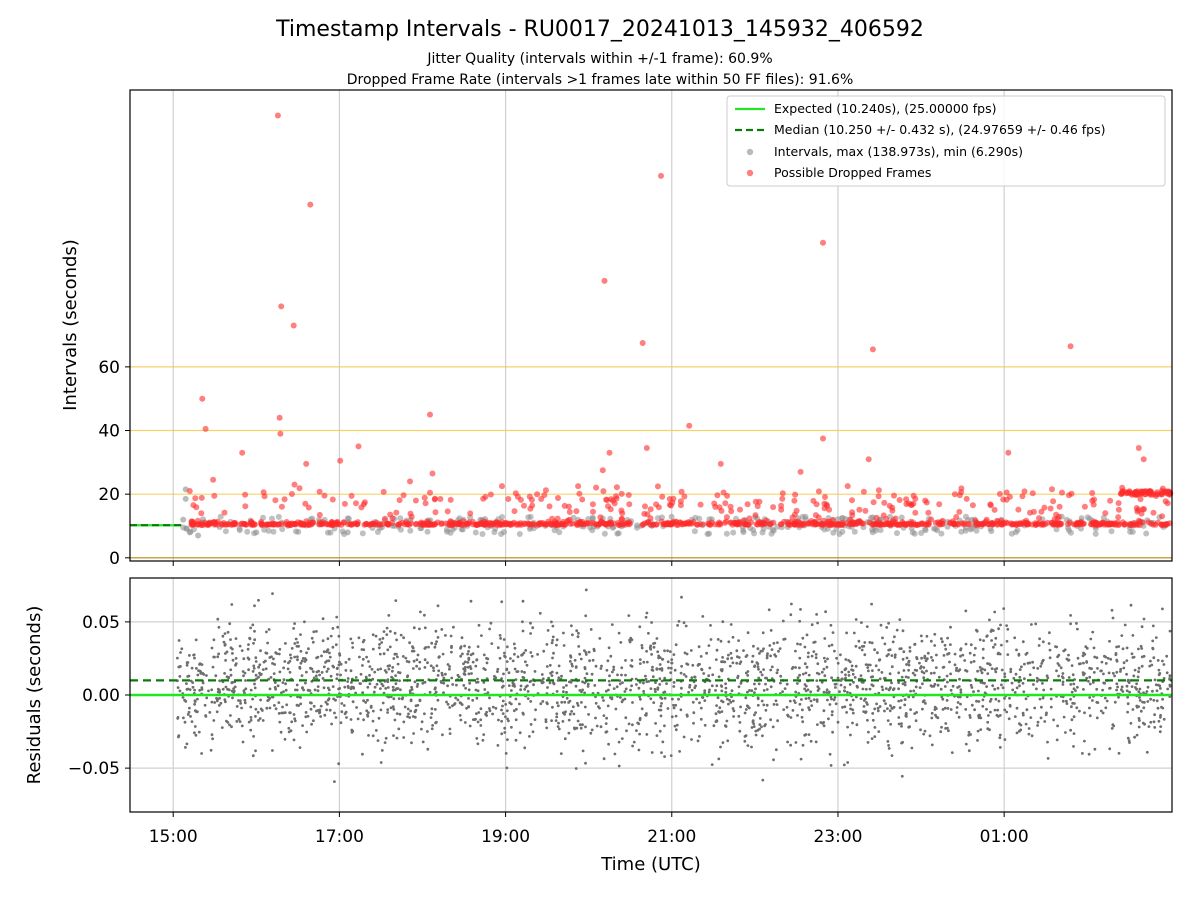  I want to click on legend-expected-label: Expected (10.240s), (25.00000 fps), so click(885, 108).